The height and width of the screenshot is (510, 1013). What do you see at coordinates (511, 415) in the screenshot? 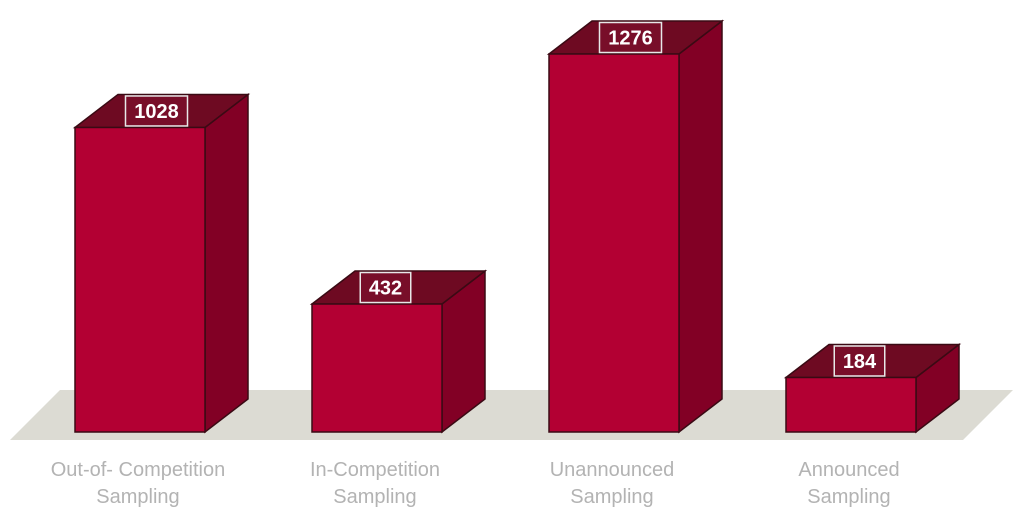
I see `chart-floor` at bounding box center [511, 415].